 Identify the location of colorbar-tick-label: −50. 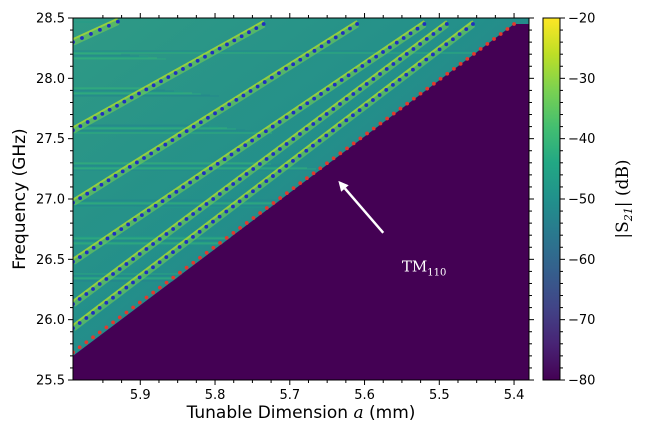
(581, 200).